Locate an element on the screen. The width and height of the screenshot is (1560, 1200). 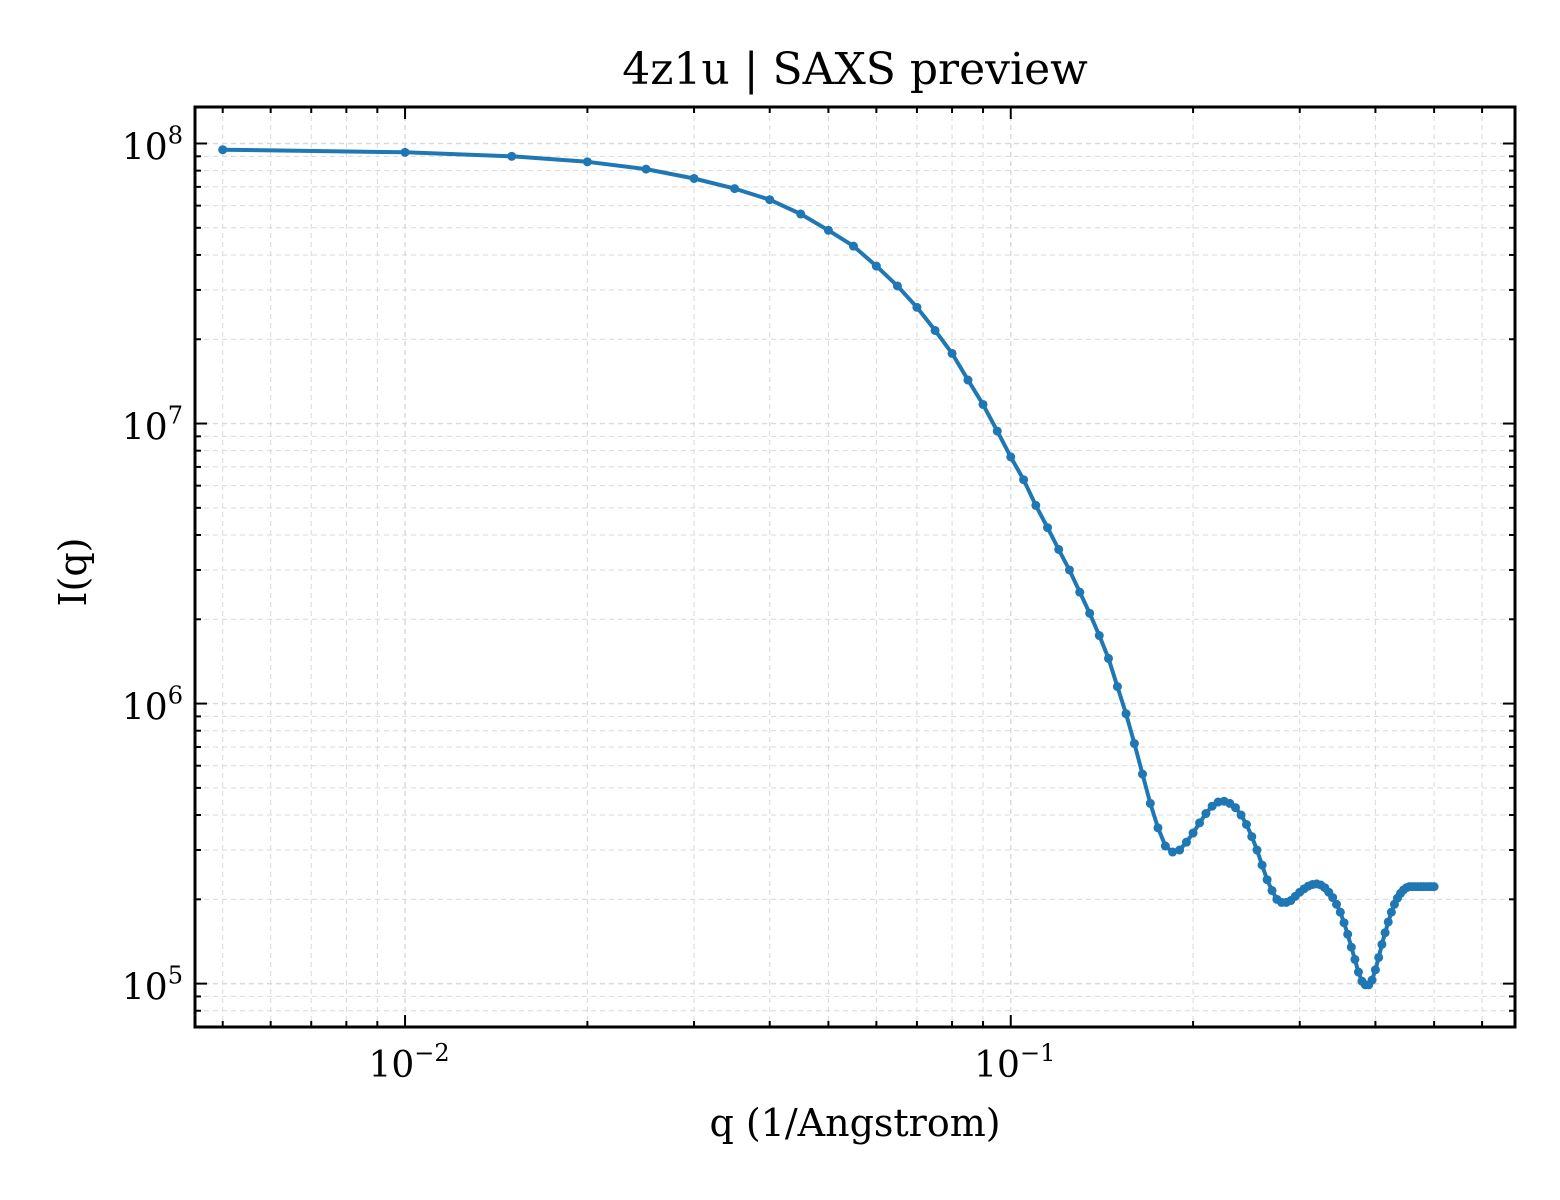
x-tick-label: 10⁻² is located at coordinates (408, 1062).